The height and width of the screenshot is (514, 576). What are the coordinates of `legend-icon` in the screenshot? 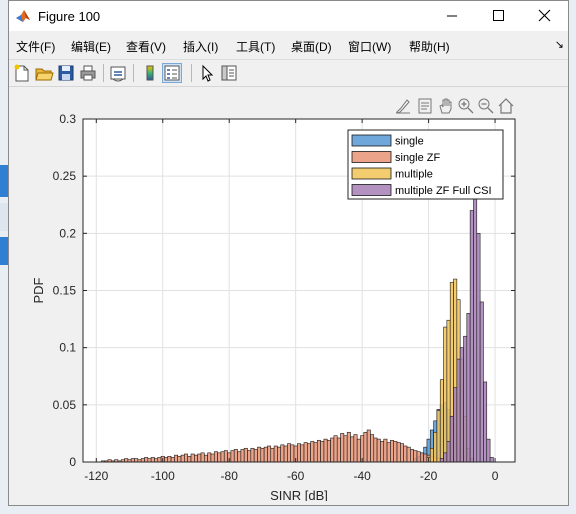 It's located at (172, 73).